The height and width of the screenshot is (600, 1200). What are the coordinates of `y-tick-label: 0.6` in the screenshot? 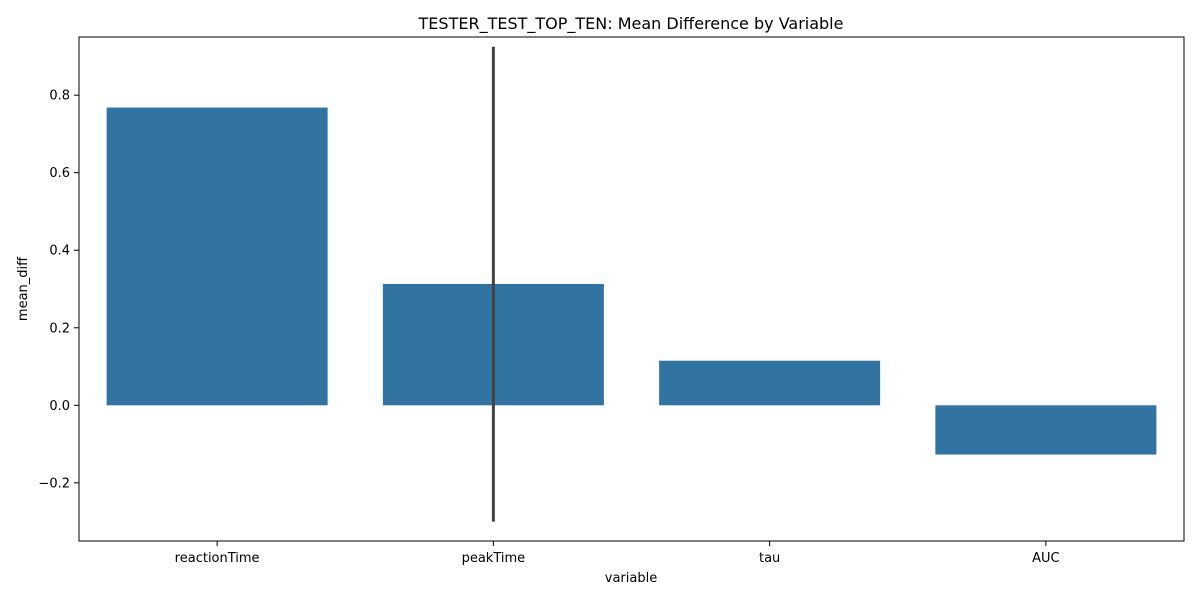 It's located at (59, 173).